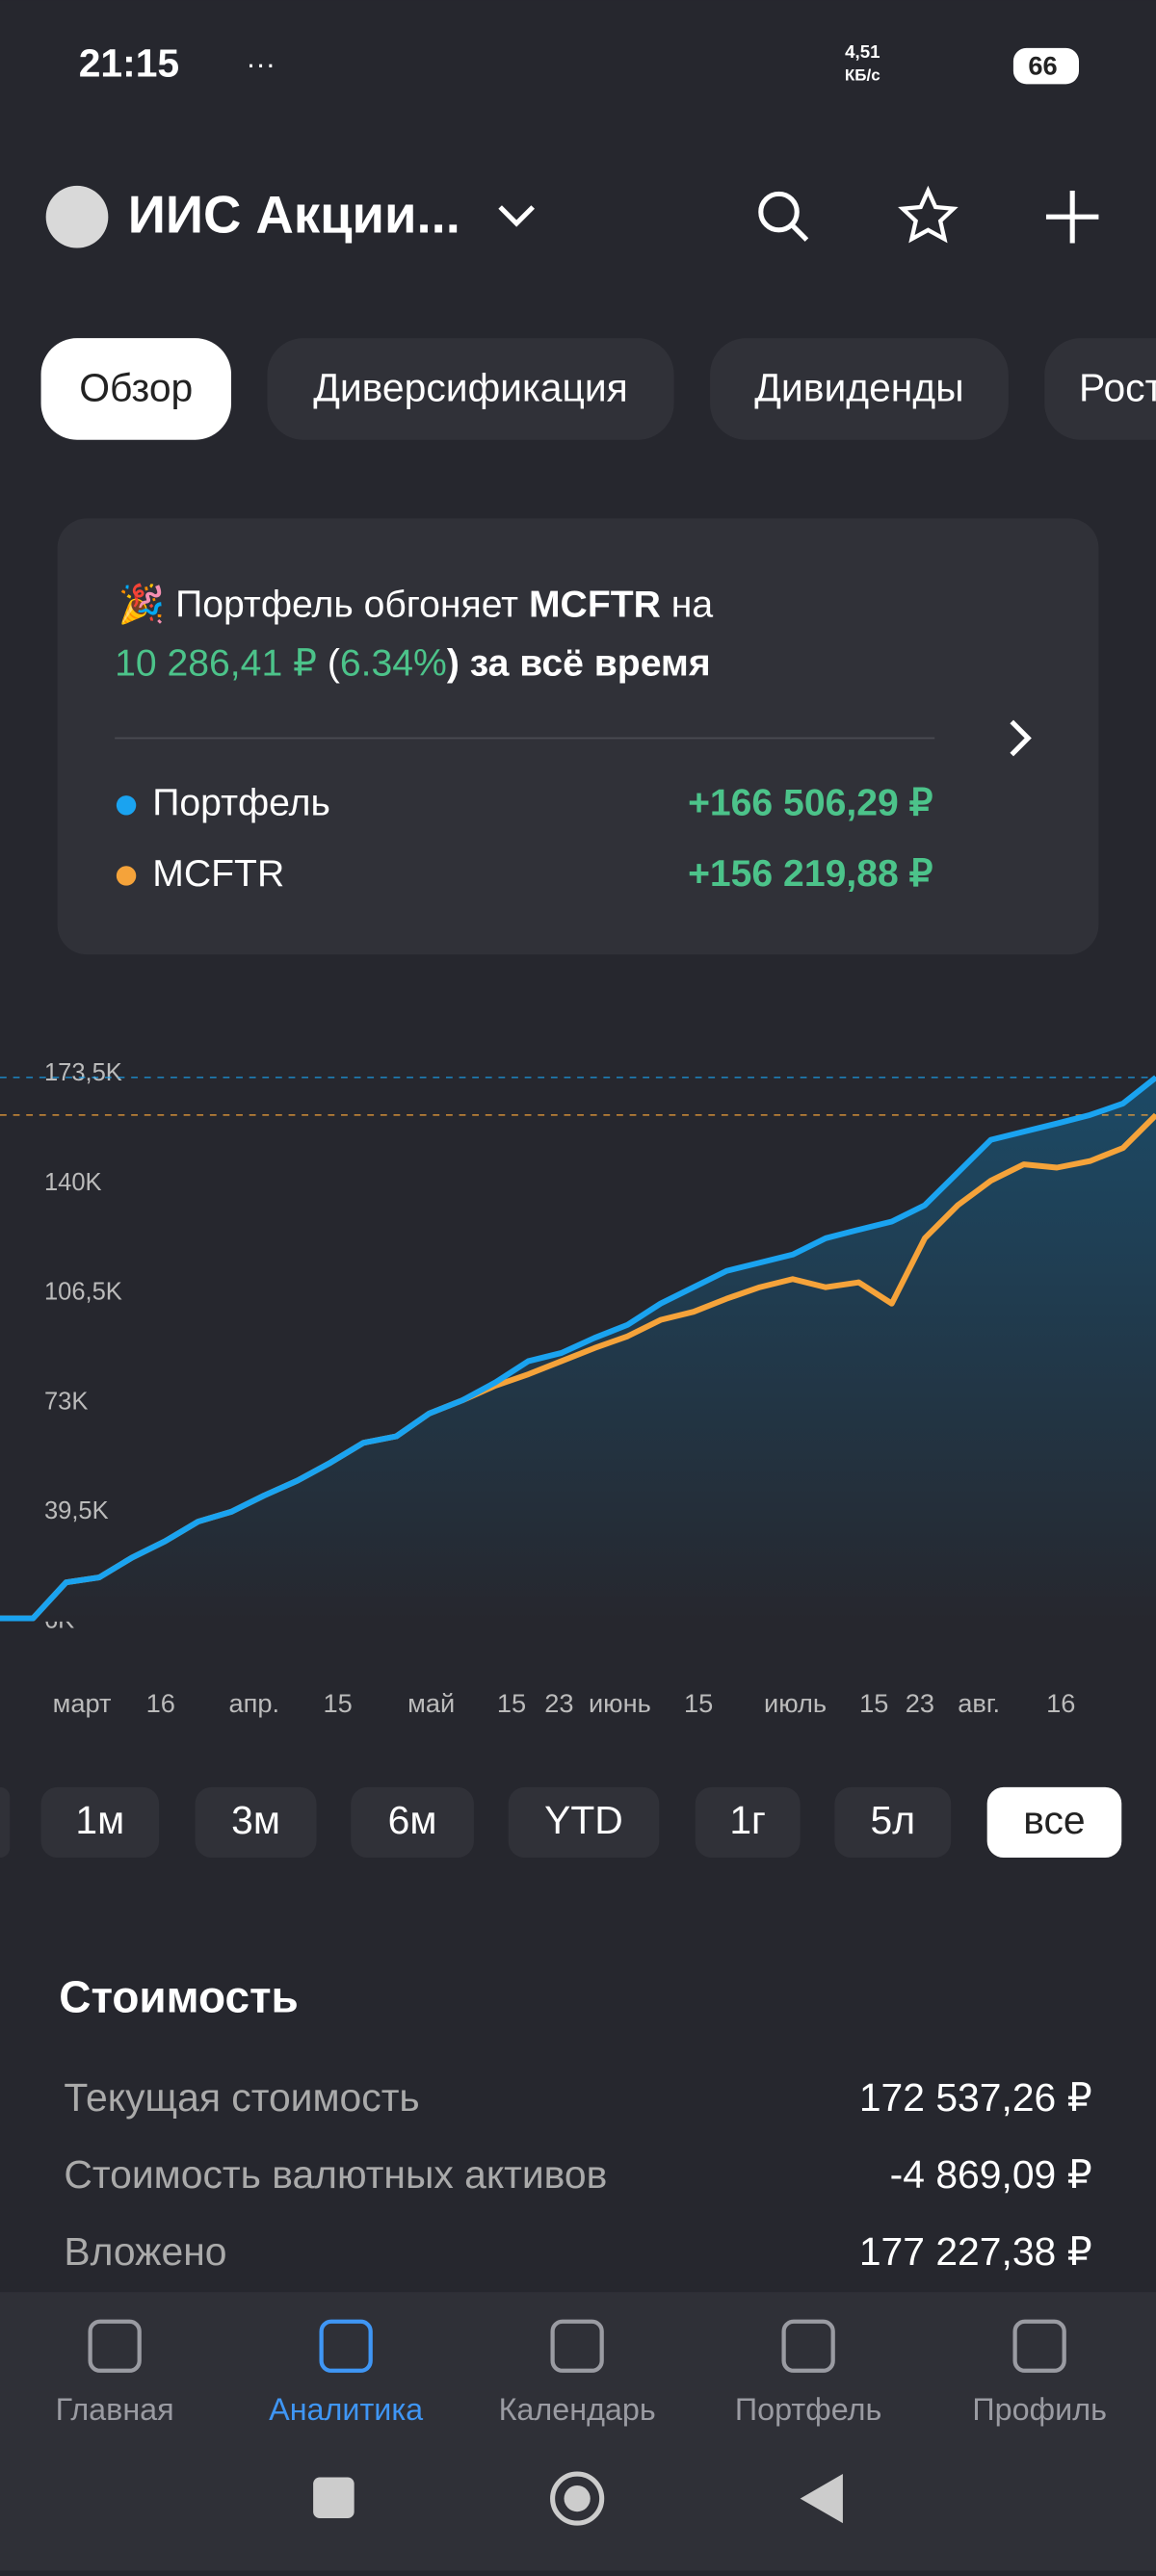  What do you see at coordinates (76, 1510) in the screenshot?
I see `y-tick-label: 39,5K` at bounding box center [76, 1510].